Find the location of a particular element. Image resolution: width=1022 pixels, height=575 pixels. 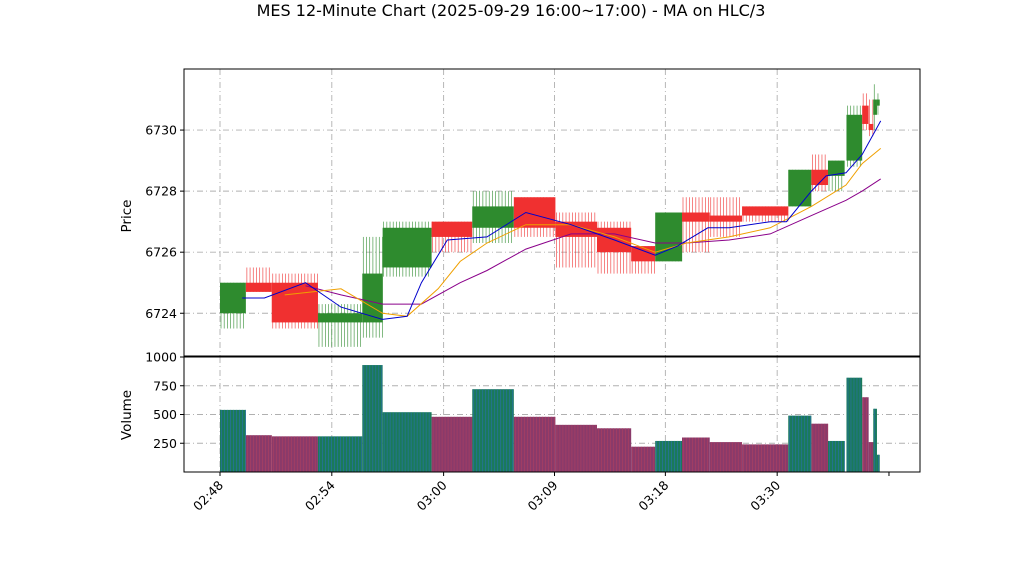

volume-axis-label: Volume is located at coordinates (127, 415).